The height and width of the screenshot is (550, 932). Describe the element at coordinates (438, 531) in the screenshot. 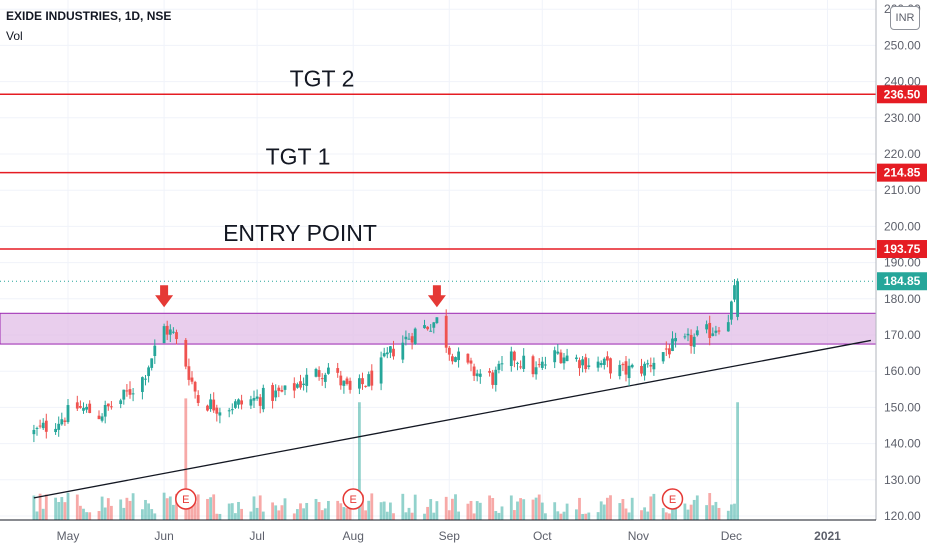

I see `x-axis: May Jun Jul Aug Sep Oct Nov Dec 2021` at that location.